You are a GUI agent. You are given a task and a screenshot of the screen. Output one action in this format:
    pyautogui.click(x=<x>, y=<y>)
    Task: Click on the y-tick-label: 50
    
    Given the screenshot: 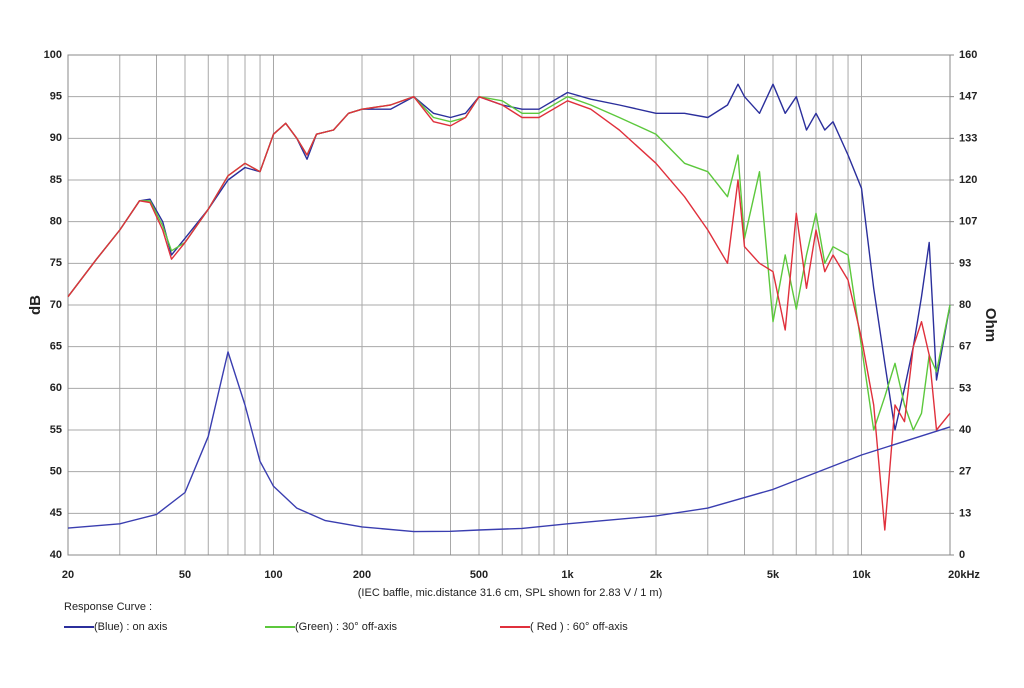 What is the action you would take?
    pyautogui.click(x=56, y=472)
    